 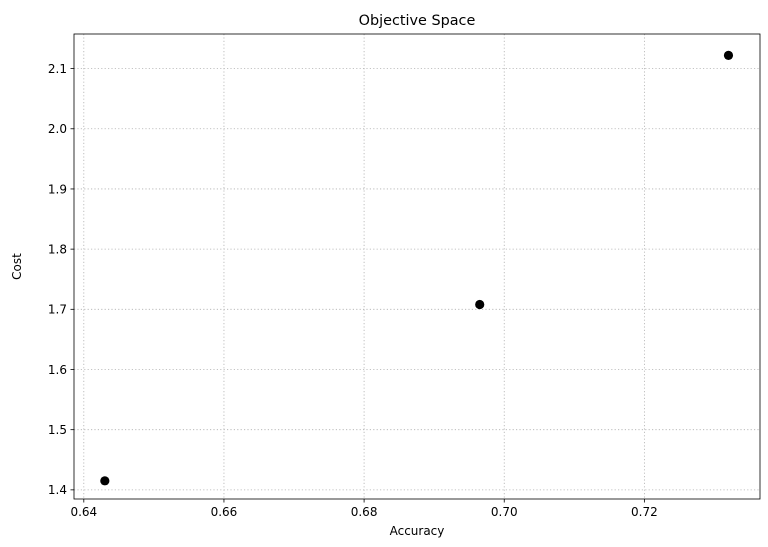 I want to click on x-axis-label: Accuracy, so click(x=417, y=531).